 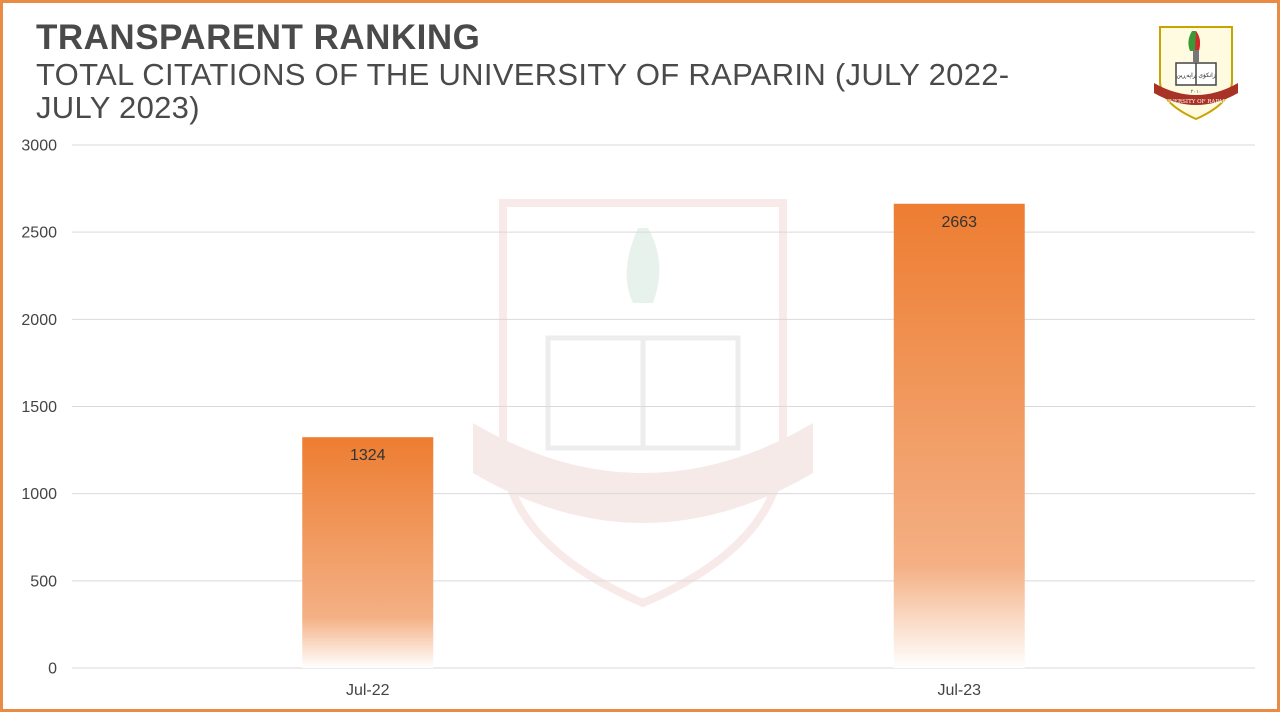 What do you see at coordinates (52, 669) in the screenshot?
I see `y-tick-label: 0` at bounding box center [52, 669].